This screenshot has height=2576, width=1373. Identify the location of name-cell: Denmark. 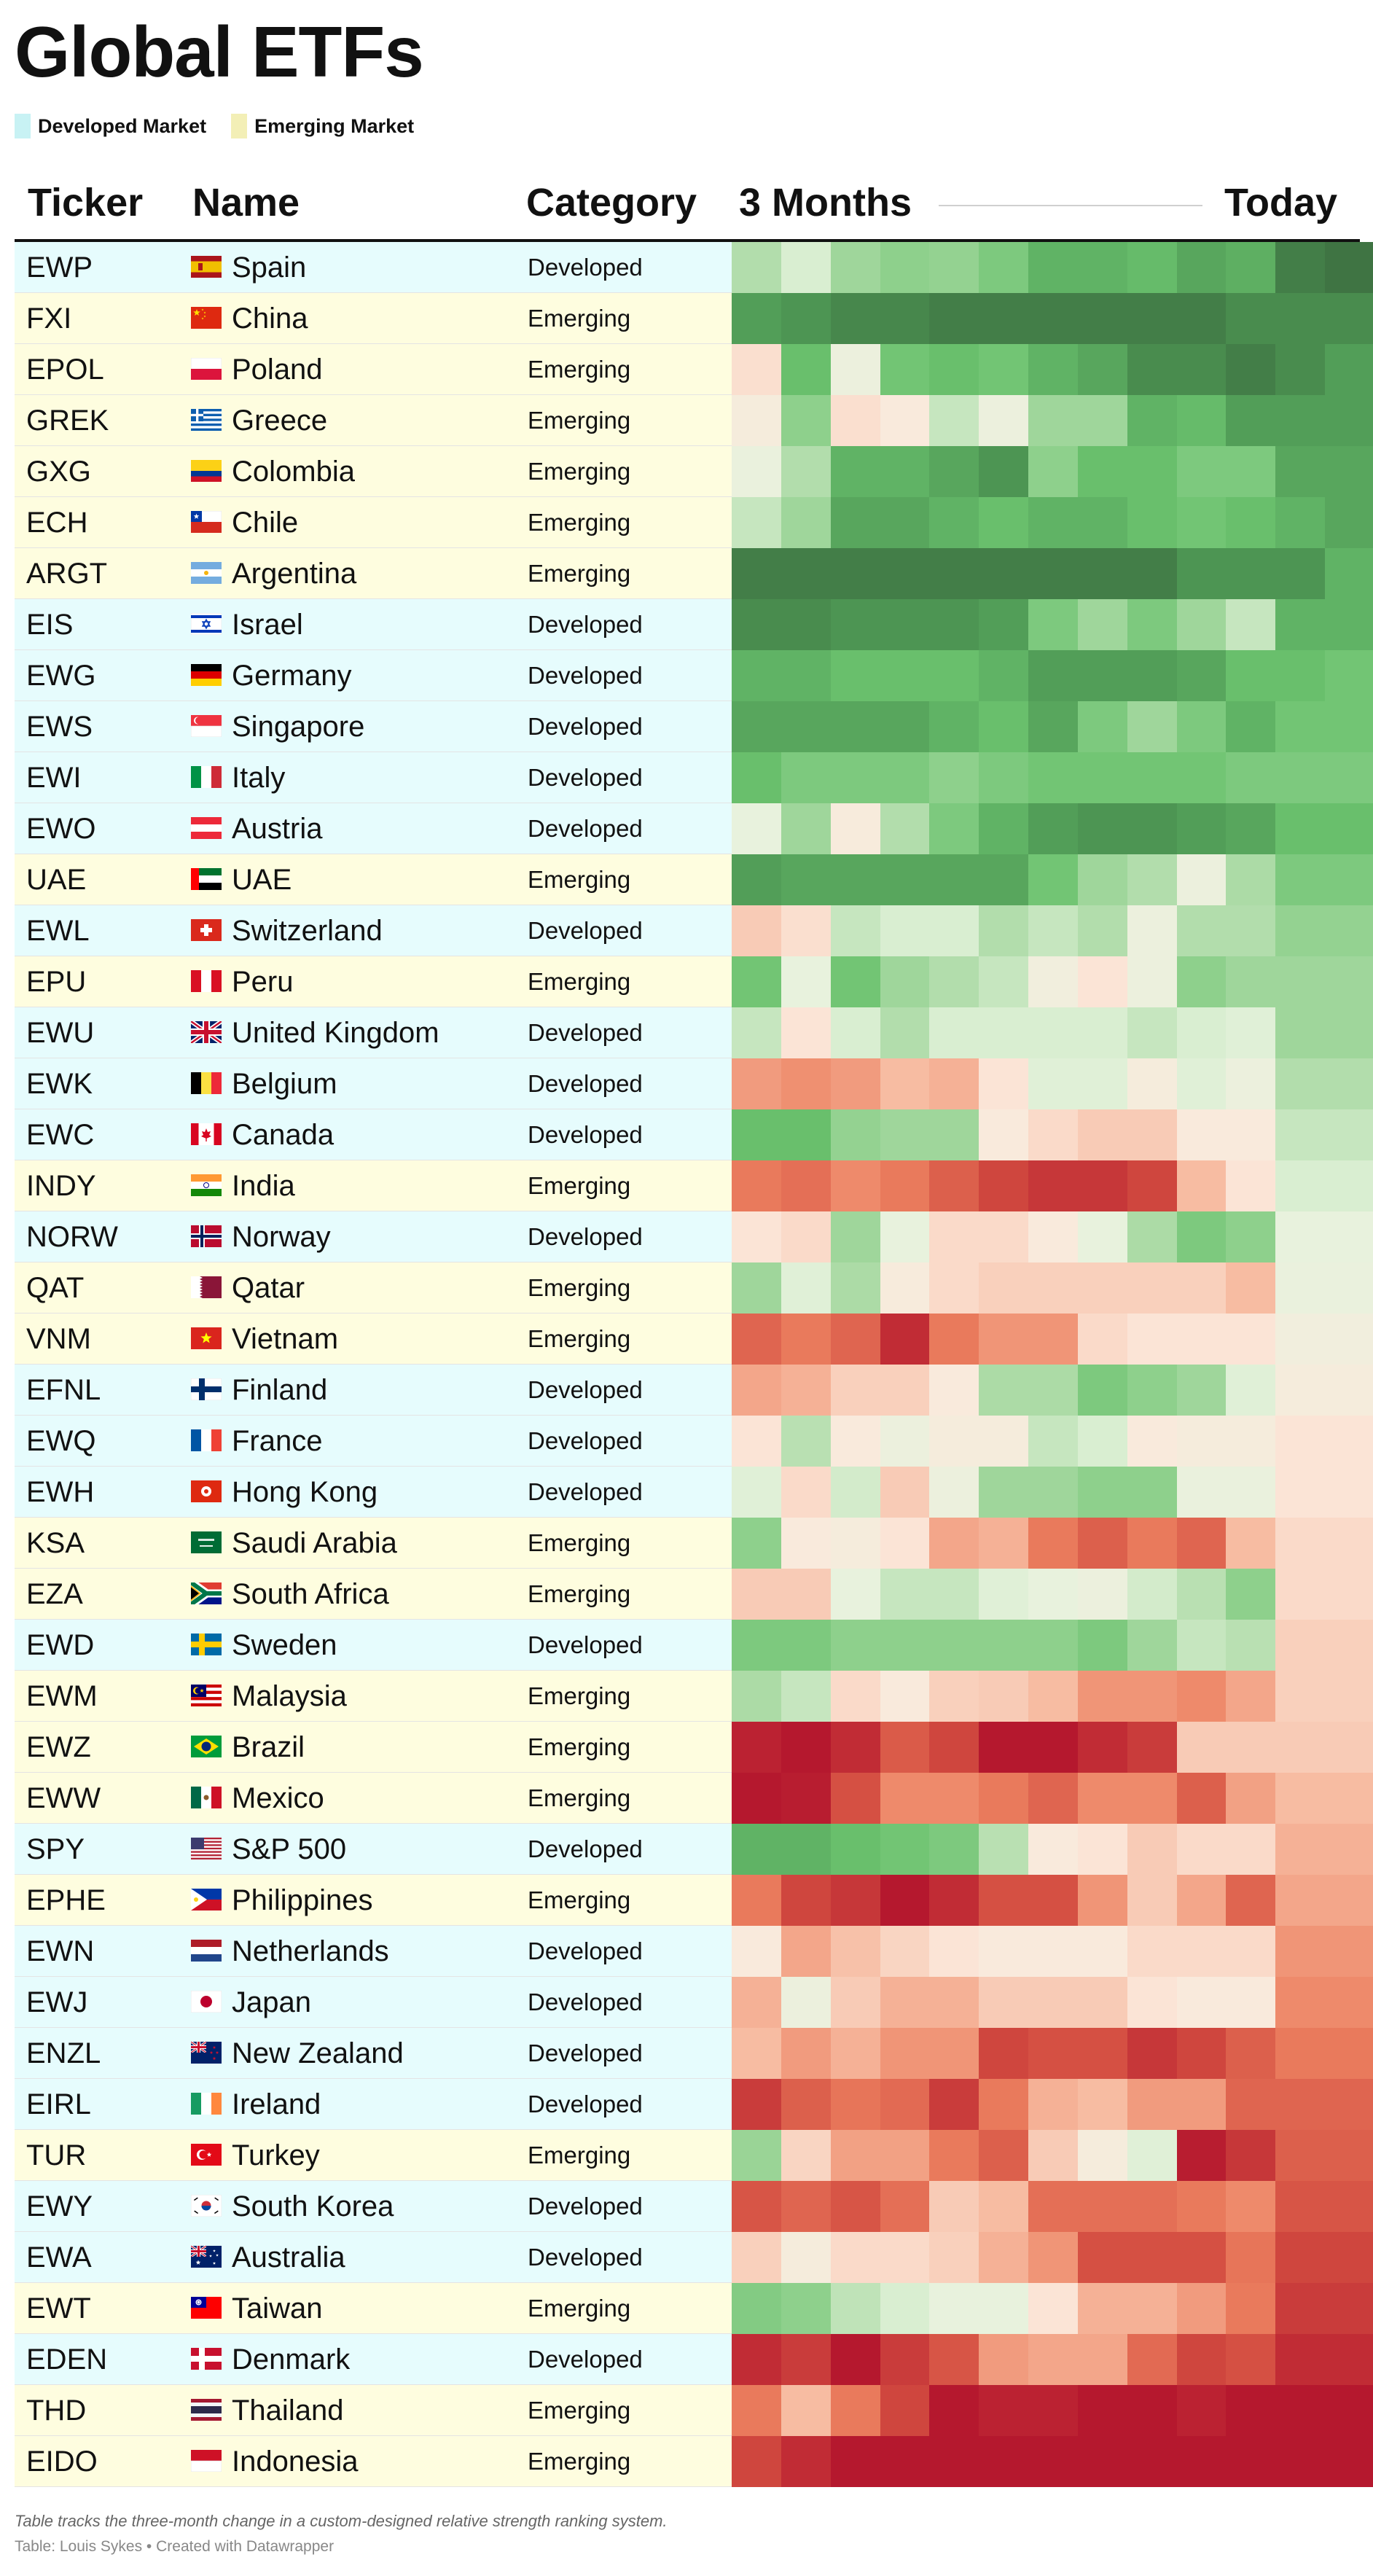
(291, 2359).